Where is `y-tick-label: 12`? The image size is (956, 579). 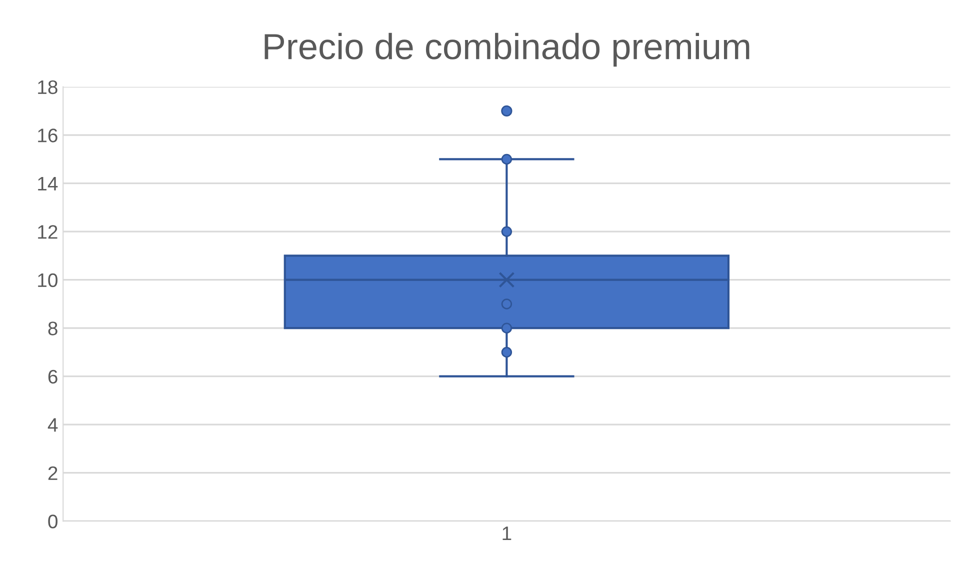
y-tick-label: 12 is located at coordinates (48, 232).